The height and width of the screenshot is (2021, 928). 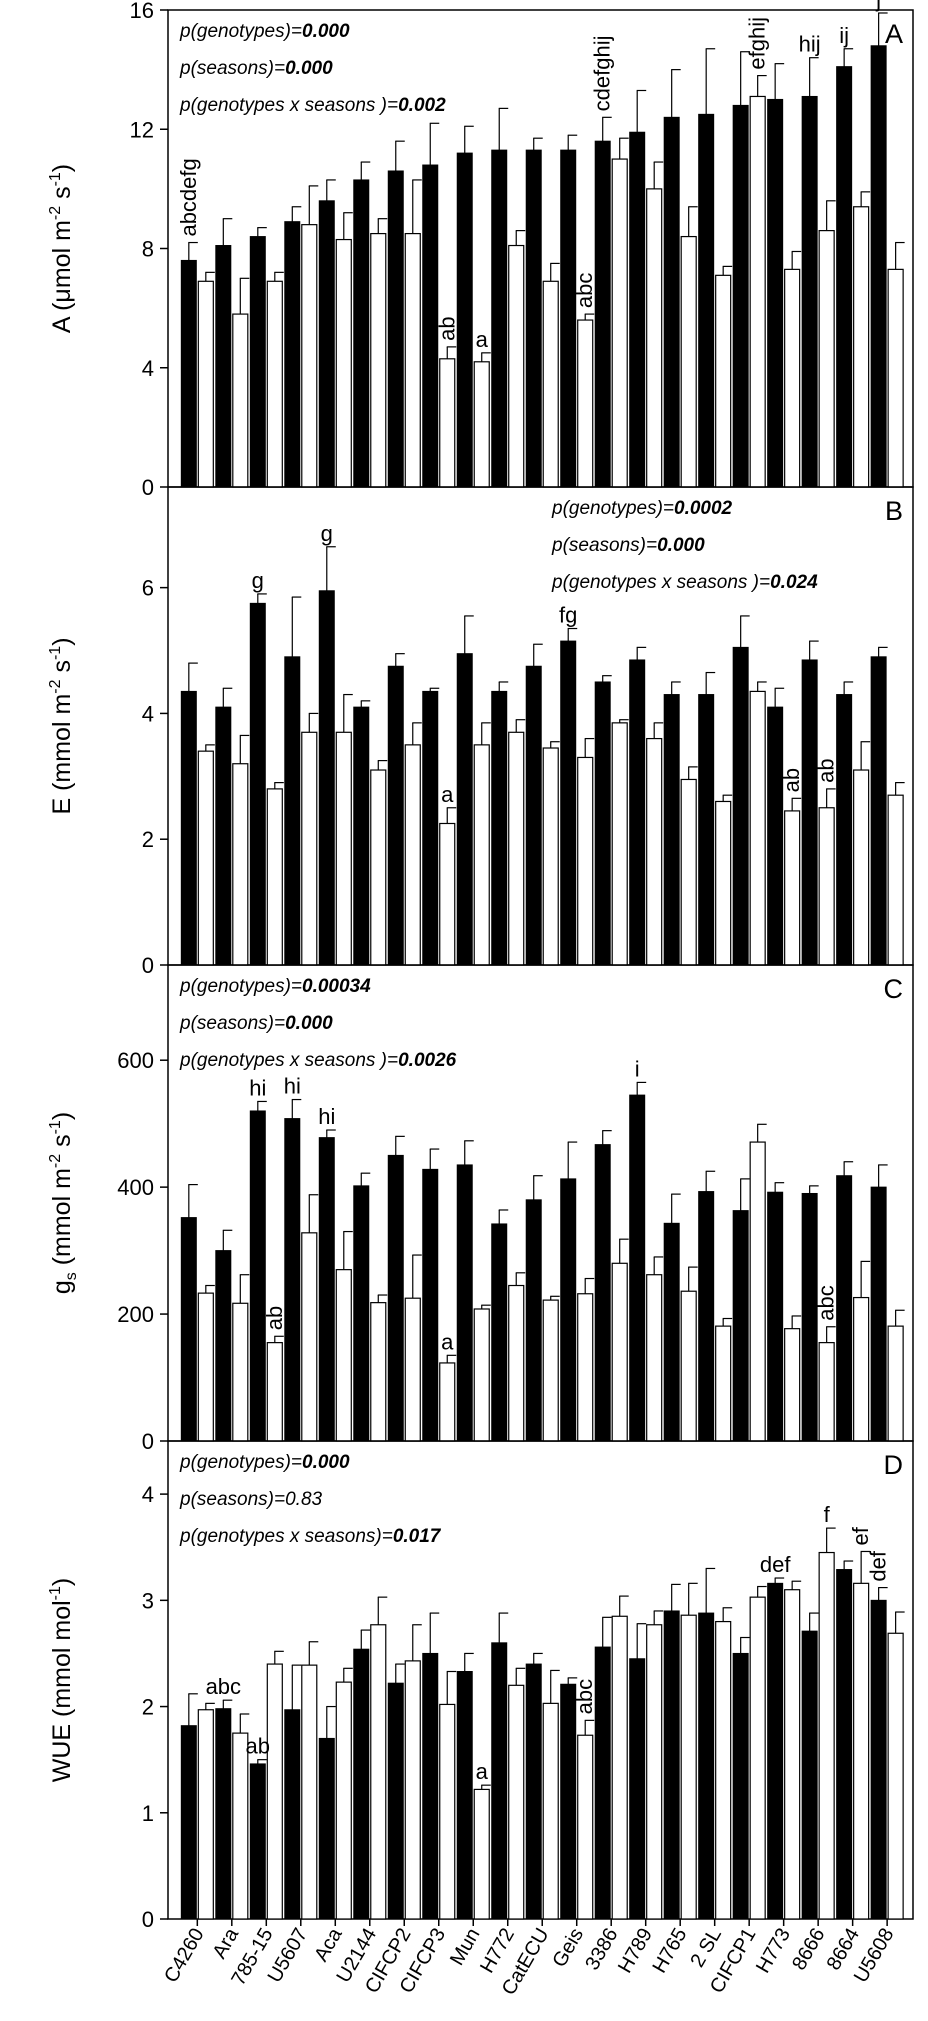 I want to click on bar-C-open-2 SL, so click(x=723, y=1383).